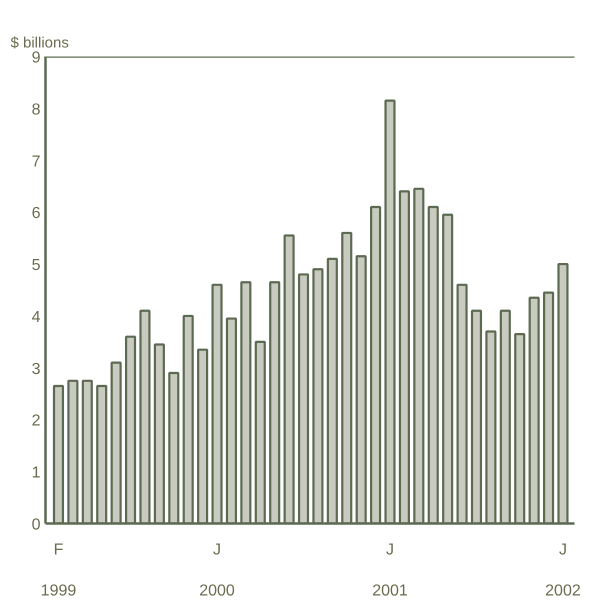  What do you see at coordinates (217, 571) in the screenshot?
I see `category-label: J 2000` at bounding box center [217, 571].